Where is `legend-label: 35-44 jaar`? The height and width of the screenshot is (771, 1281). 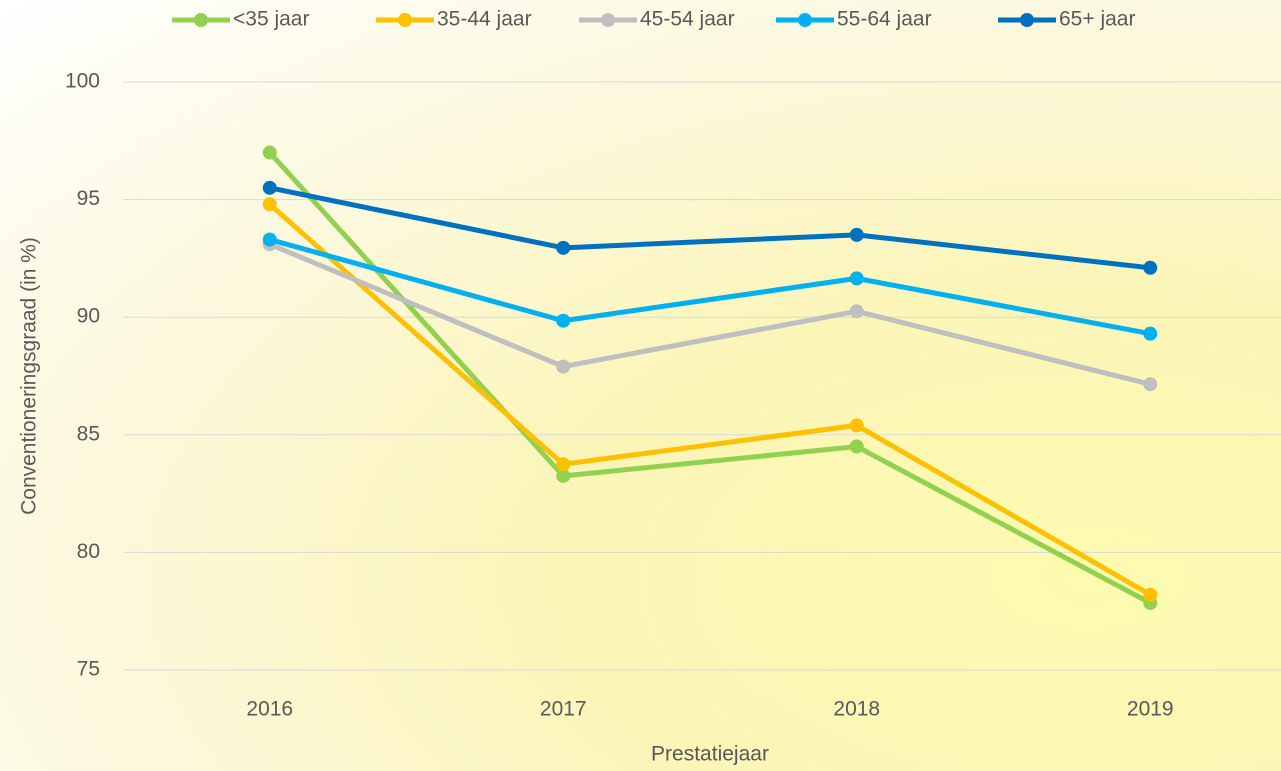
legend-label: 35-44 jaar is located at coordinates (484, 19).